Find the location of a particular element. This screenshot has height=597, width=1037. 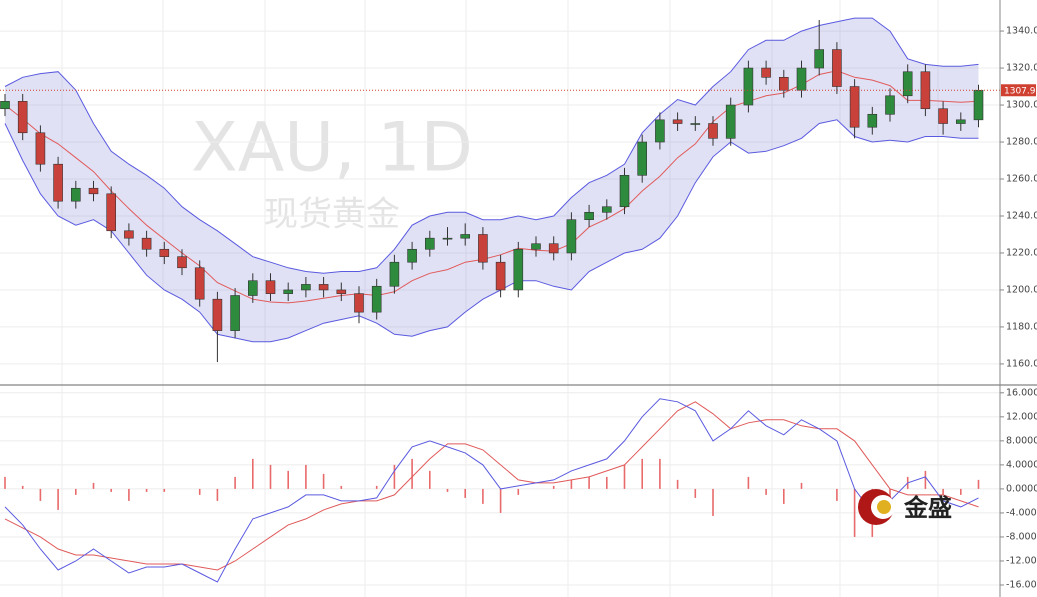

y-tick-label: 1240.00 is located at coordinates (1021, 215).